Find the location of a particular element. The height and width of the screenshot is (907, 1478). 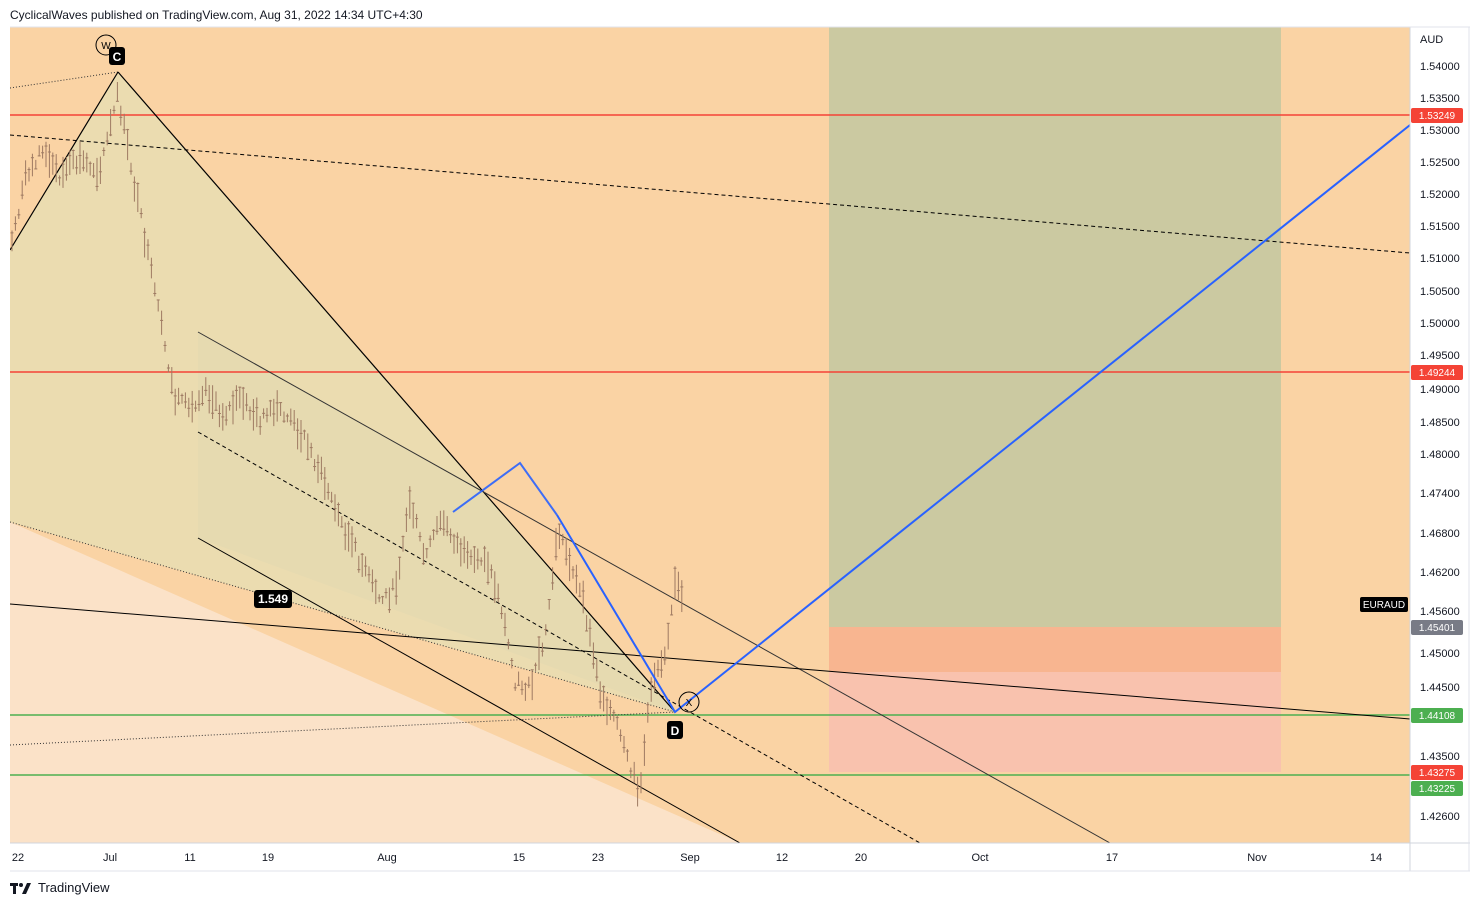

x-tick: Nov is located at coordinates (1257, 858).